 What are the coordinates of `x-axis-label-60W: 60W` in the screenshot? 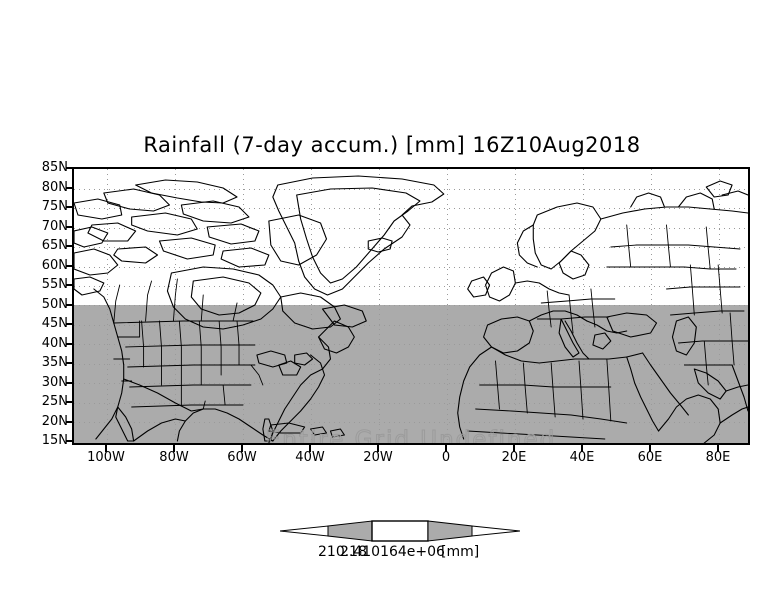 It's located at (242, 457).